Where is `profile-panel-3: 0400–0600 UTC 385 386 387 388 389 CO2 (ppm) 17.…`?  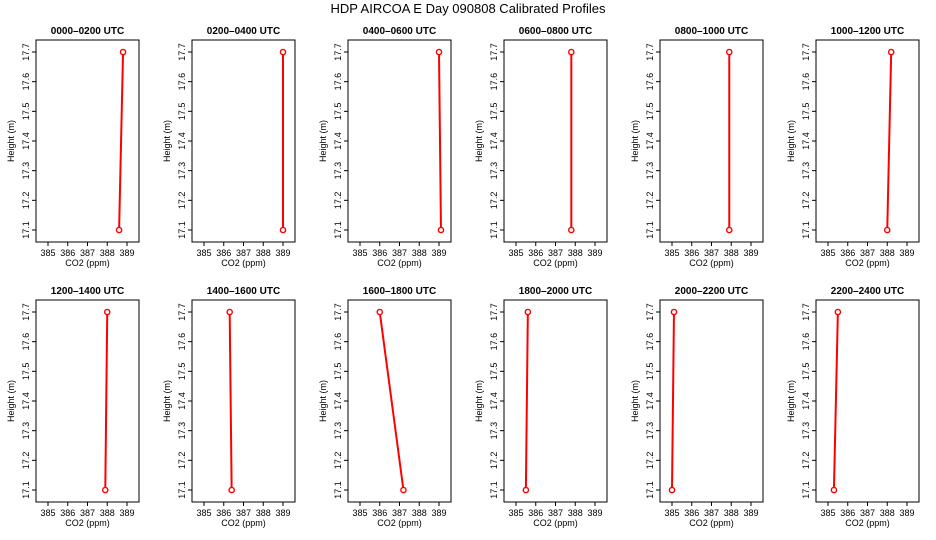 profile-panel-3: 0400–0600 UTC 385 386 387 388 389 CO2 (ppm) 17.… is located at coordinates (385, 147).